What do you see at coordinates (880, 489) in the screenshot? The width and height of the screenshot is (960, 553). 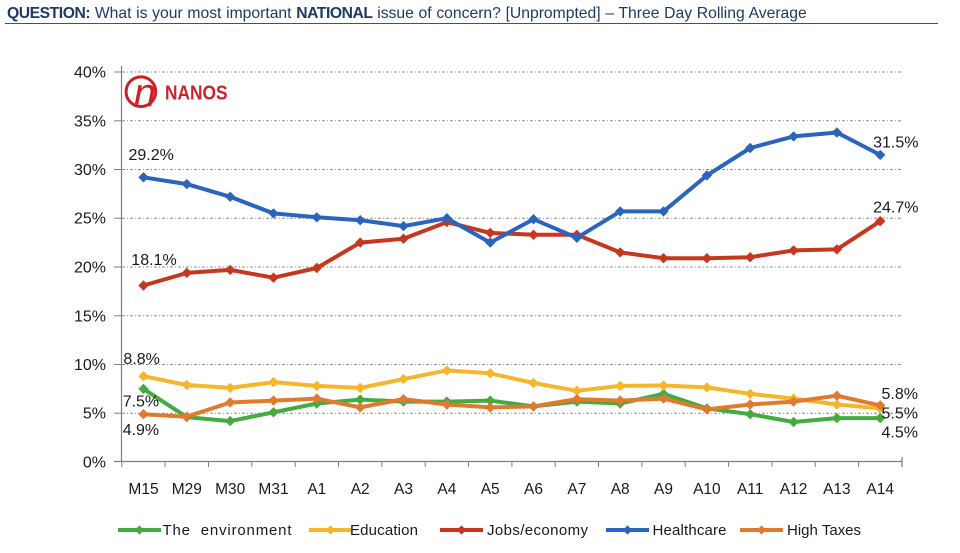 I see `svg-text: A14` at bounding box center [880, 489].